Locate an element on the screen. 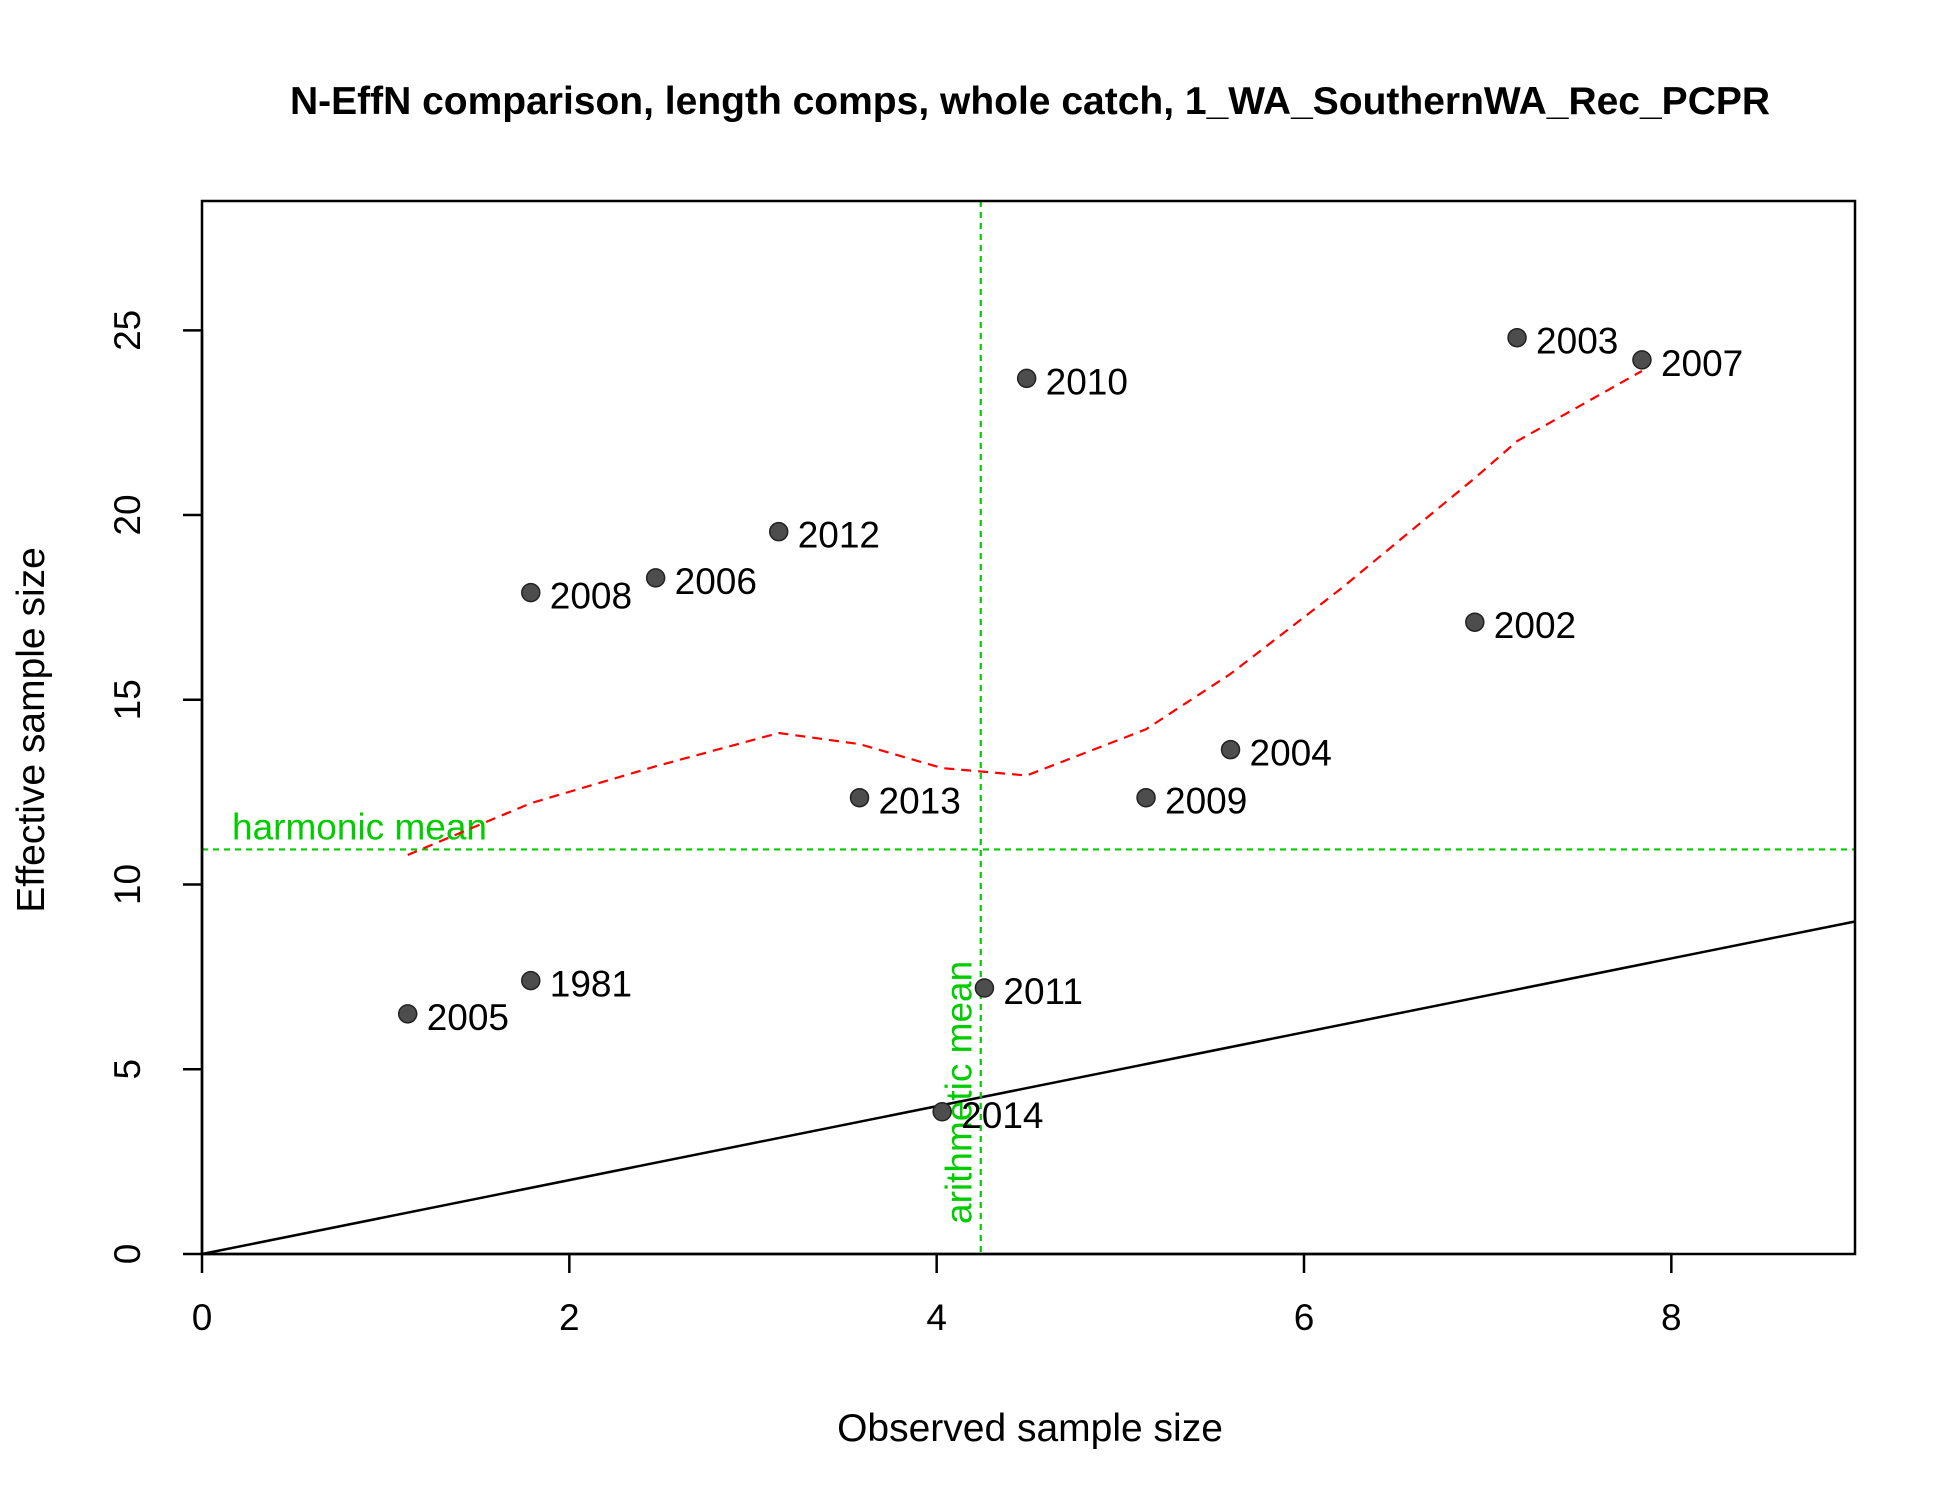 Image resolution: width=1950 pixels, height=1500 pixels. point-label-2008: 2008 is located at coordinates (591, 596).